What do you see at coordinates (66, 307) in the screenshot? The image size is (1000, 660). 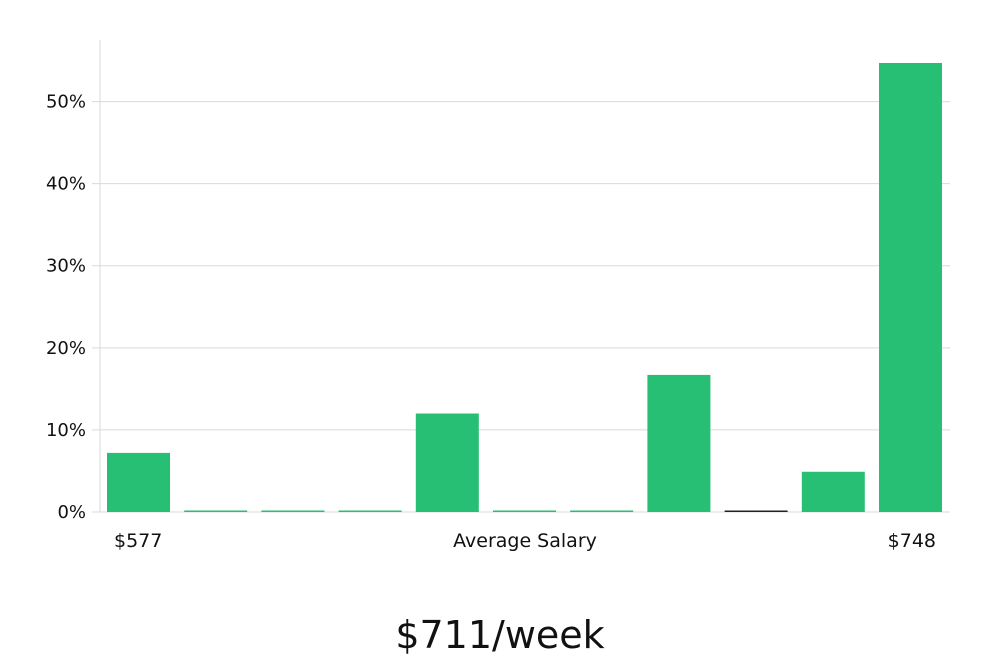 I see `y-axis-ticks: 0% 10% 20% 30% 40% 50%` at bounding box center [66, 307].